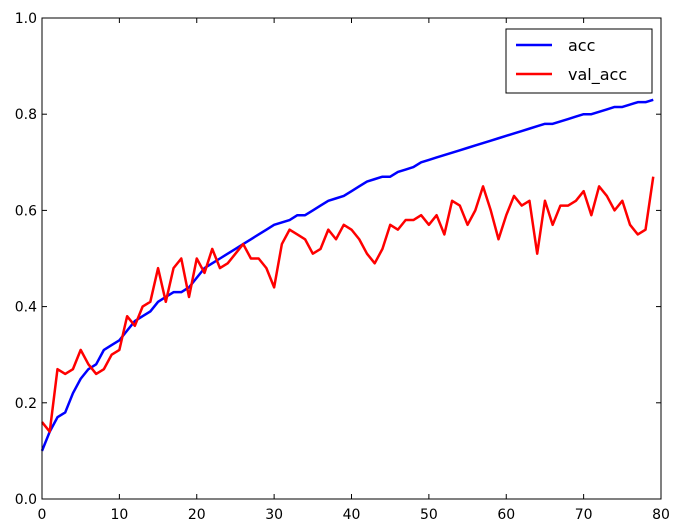 This screenshot has width=682, height=532. Describe the element at coordinates (42, 515) in the screenshot. I see `x-tick-label: 0` at that location.